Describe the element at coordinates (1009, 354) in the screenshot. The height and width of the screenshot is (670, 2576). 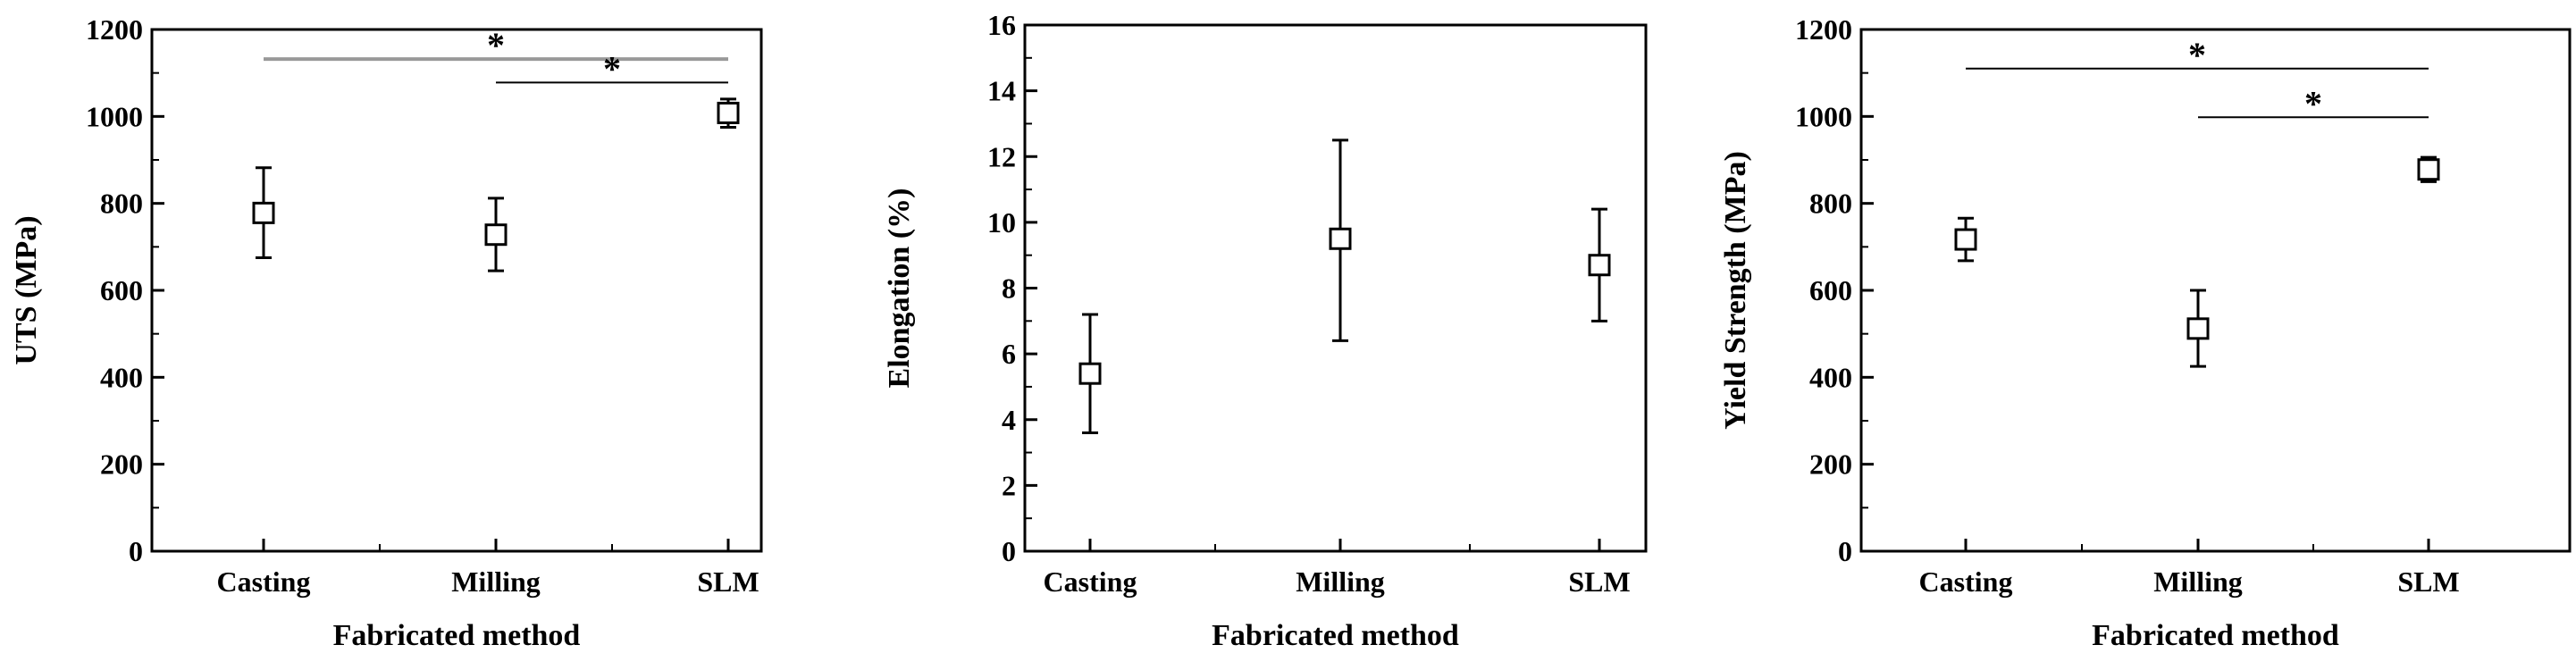
I see `y-tick-label: 6` at that location.